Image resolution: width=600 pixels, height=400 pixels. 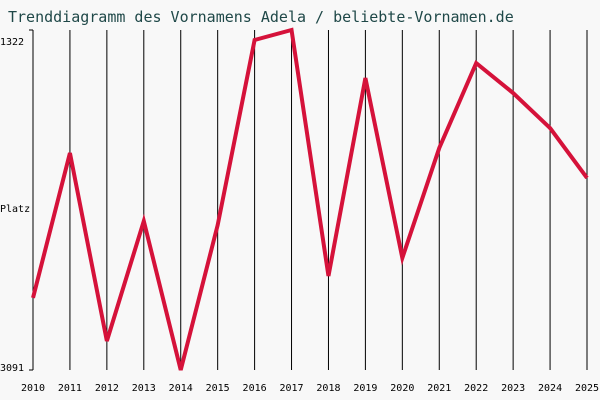 What do you see at coordinates (33, 388) in the screenshot?
I see `x-tick-label: 2010` at bounding box center [33, 388].